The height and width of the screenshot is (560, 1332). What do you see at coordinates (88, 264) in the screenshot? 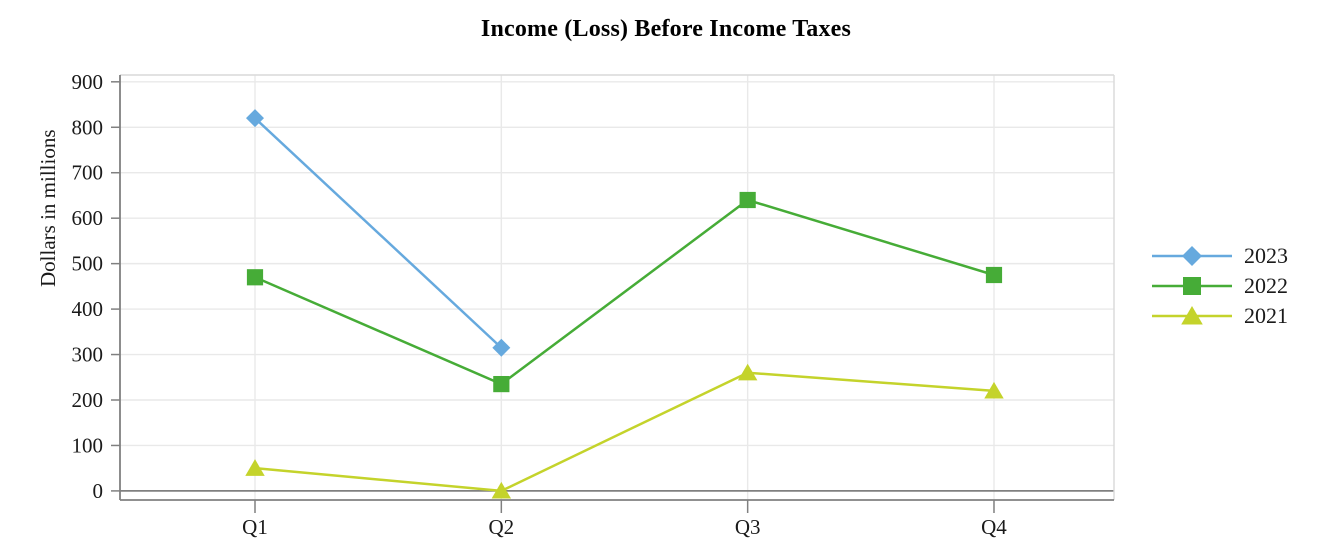
I see `y-tick-label: 500` at bounding box center [88, 264].